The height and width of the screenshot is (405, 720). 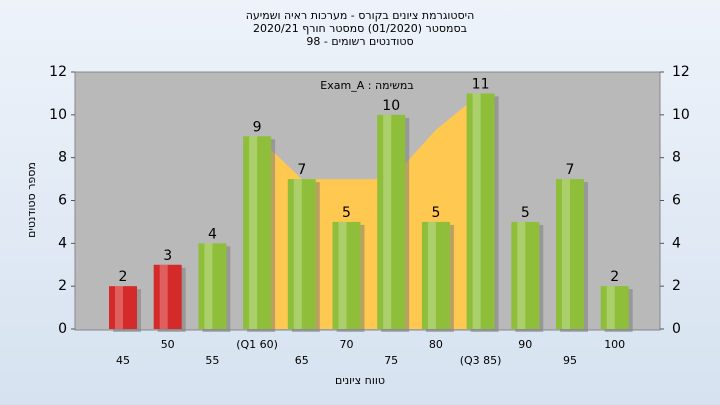 I want to click on x-tick-label: 45, so click(x=123, y=360).